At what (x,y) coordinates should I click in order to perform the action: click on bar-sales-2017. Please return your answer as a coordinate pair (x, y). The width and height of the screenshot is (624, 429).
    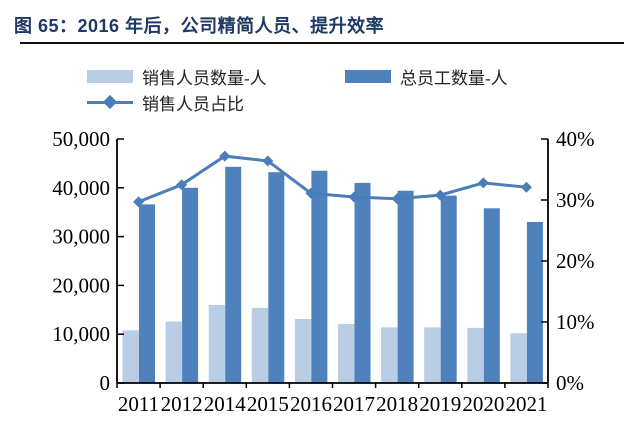
    Looking at the image, I should click on (346, 353).